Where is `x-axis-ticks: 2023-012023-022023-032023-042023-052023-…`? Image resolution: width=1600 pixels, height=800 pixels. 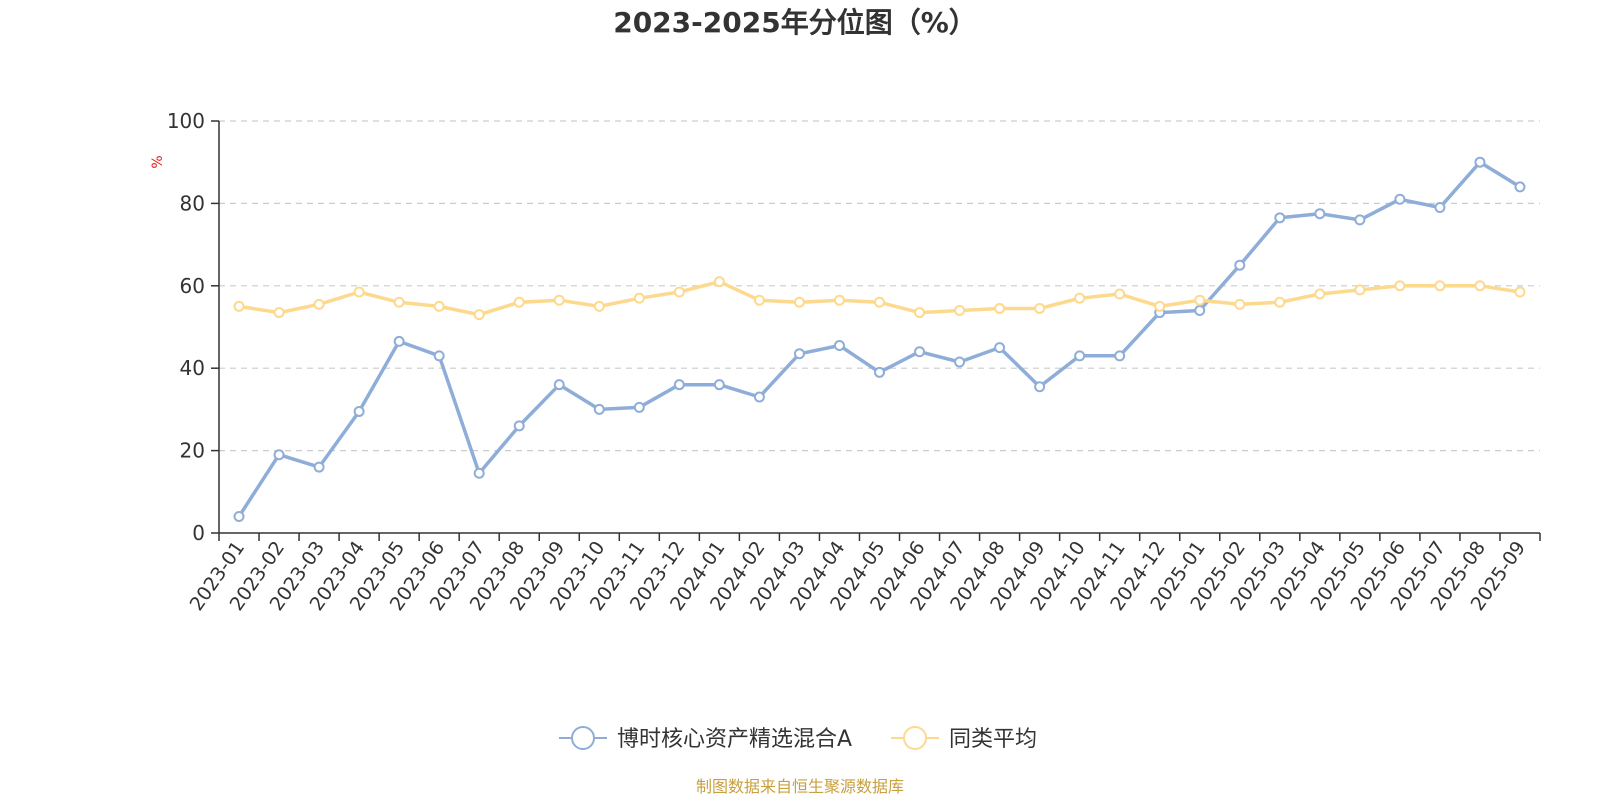 x-axis-ticks: 2023-012023-022023-032023-042023-052023-… is located at coordinates (858, 576).